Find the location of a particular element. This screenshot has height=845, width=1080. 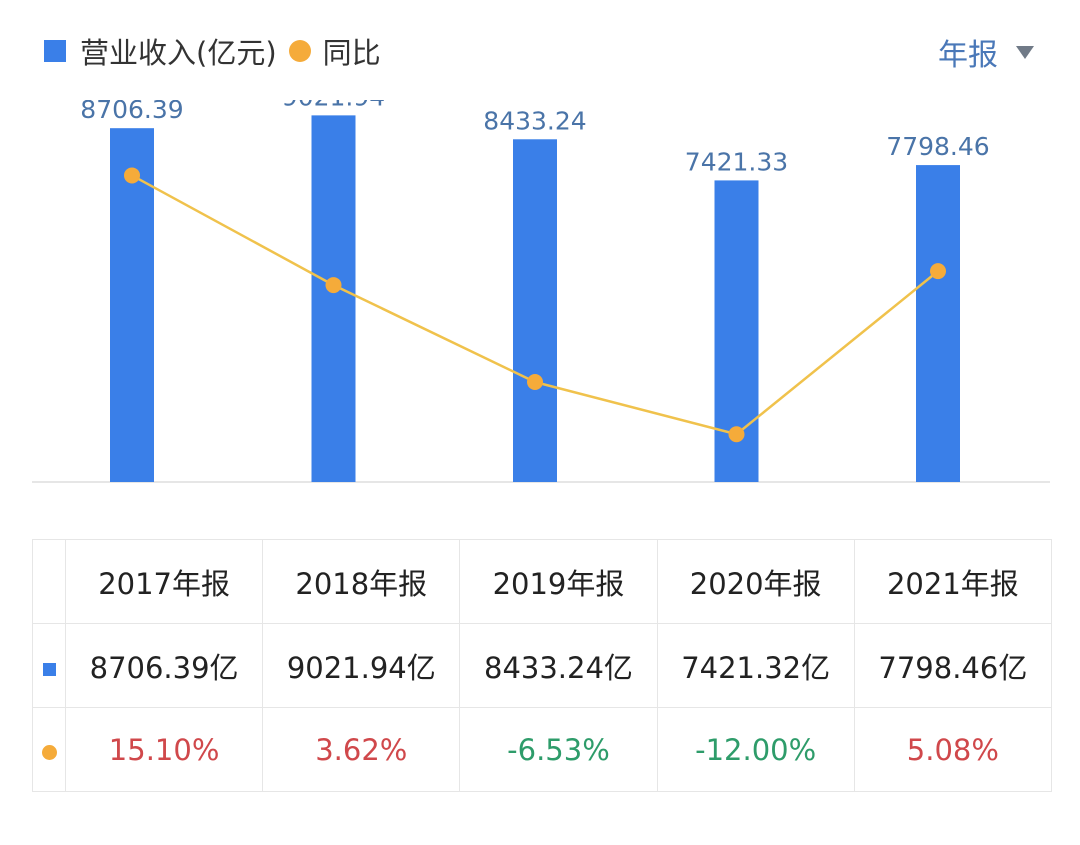

table-header-cell: 2020年报 is located at coordinates (755, 581).